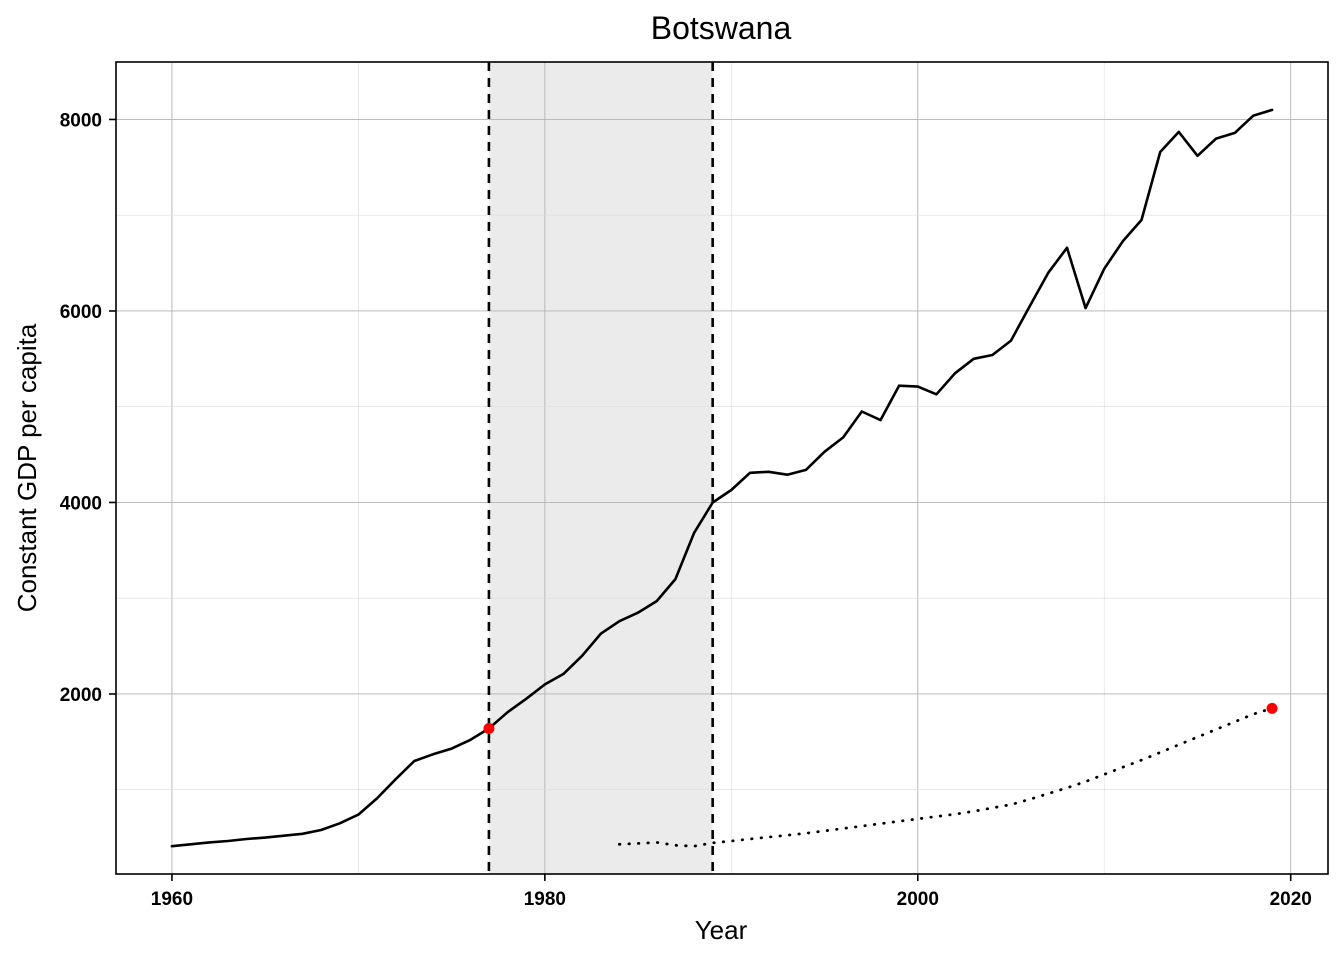  I want to click on chart-title: Botswana, so click(721, 28).